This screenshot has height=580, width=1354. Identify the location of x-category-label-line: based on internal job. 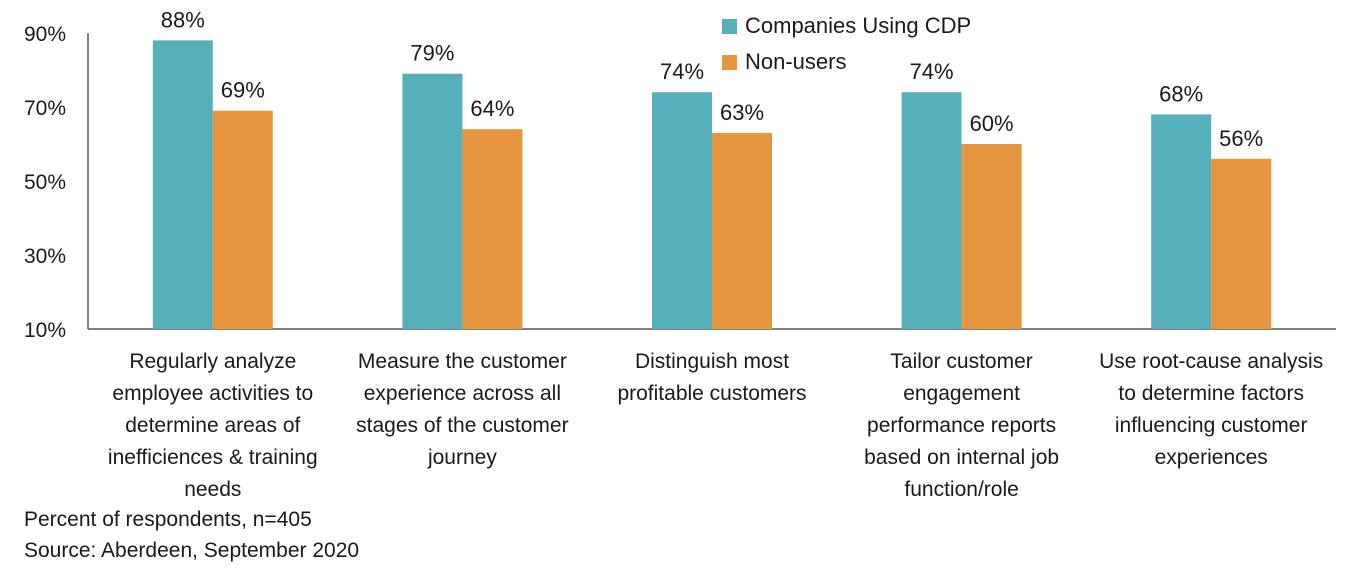
(962, 457).